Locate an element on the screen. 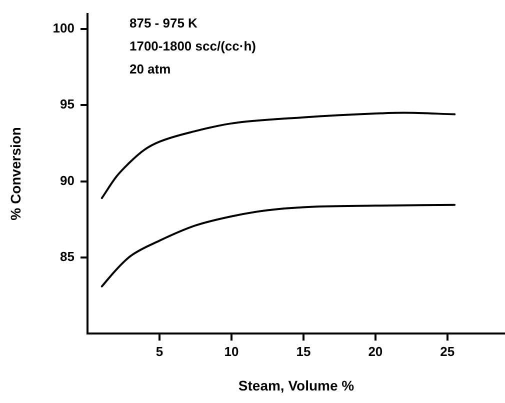 The width and height of the screenshot is (505, 403). x-tick-label: 10 is located at coordinates (231, 351).